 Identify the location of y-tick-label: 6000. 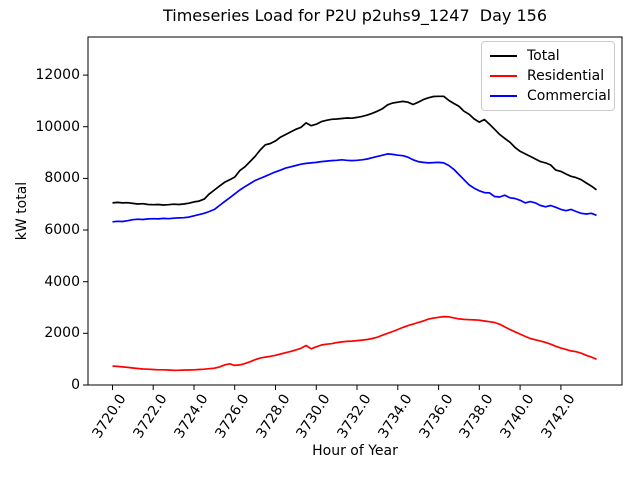
(62, 230).